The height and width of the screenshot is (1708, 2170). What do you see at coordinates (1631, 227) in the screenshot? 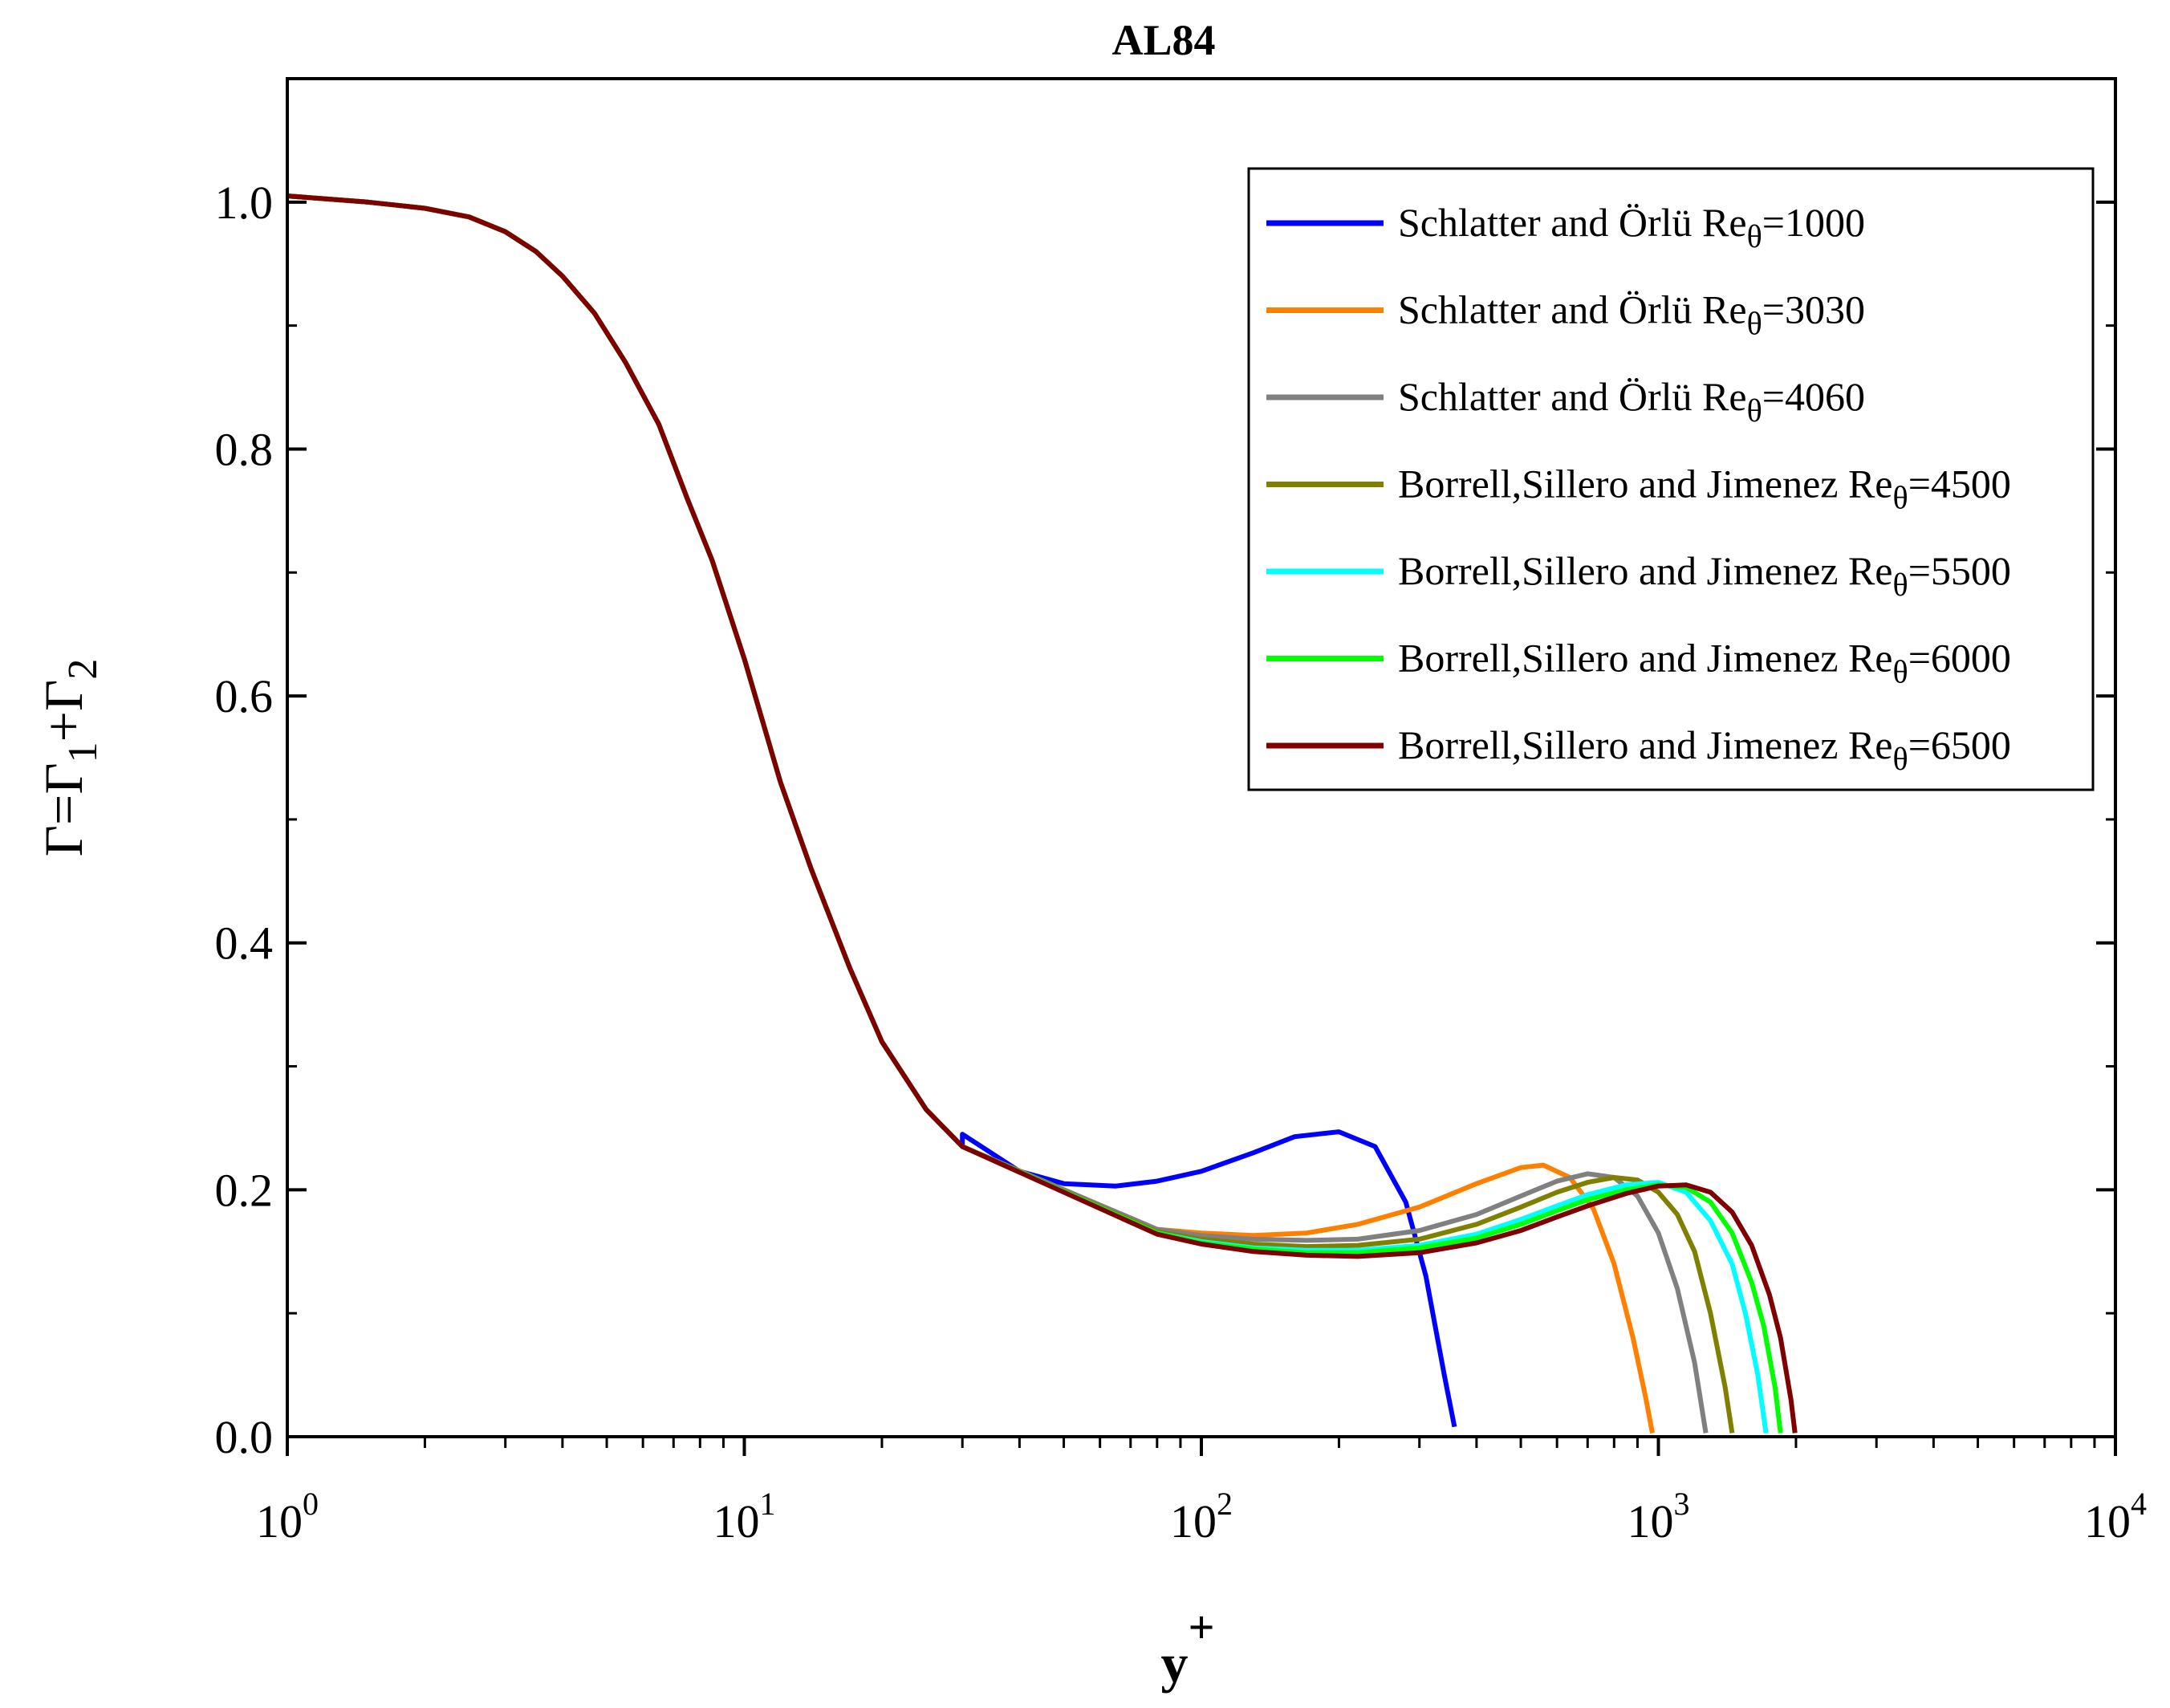
I see `legend-label: Schlatter and Örlü Reθ=1000` at bounding box center [1631, 227].